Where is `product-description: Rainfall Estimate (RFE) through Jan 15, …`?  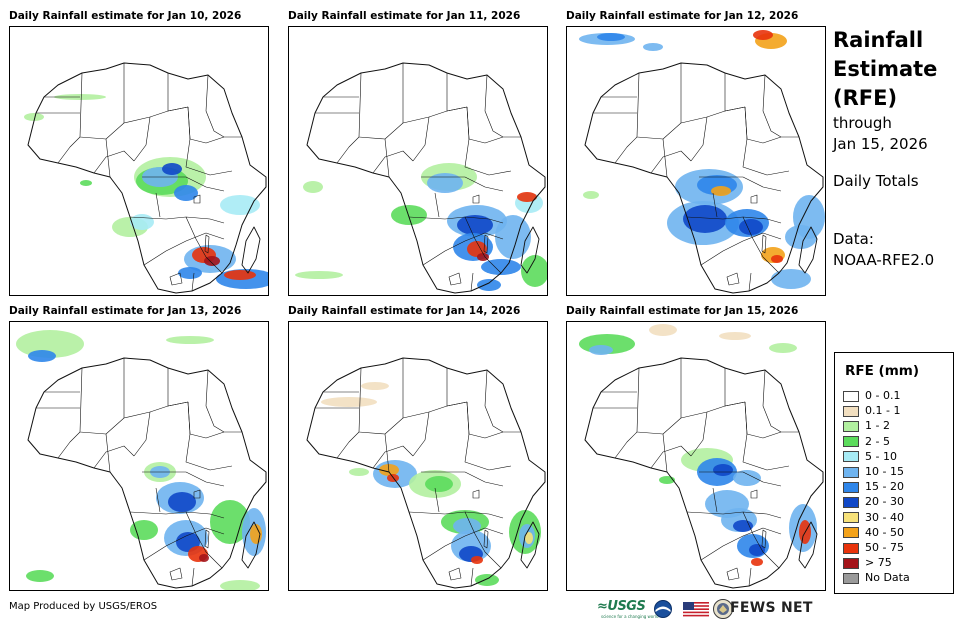
product-description: Rainfall Estimate (RFE) through Jan 15, … is located at coordinates (898, 148).